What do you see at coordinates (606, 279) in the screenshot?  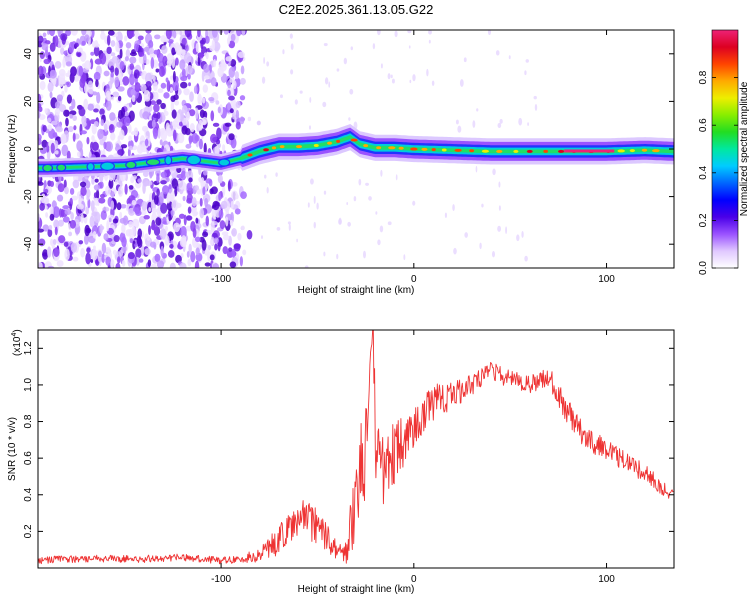 I see `spectrogram-x-tick-label: 100` at bounding box center [606, 279].